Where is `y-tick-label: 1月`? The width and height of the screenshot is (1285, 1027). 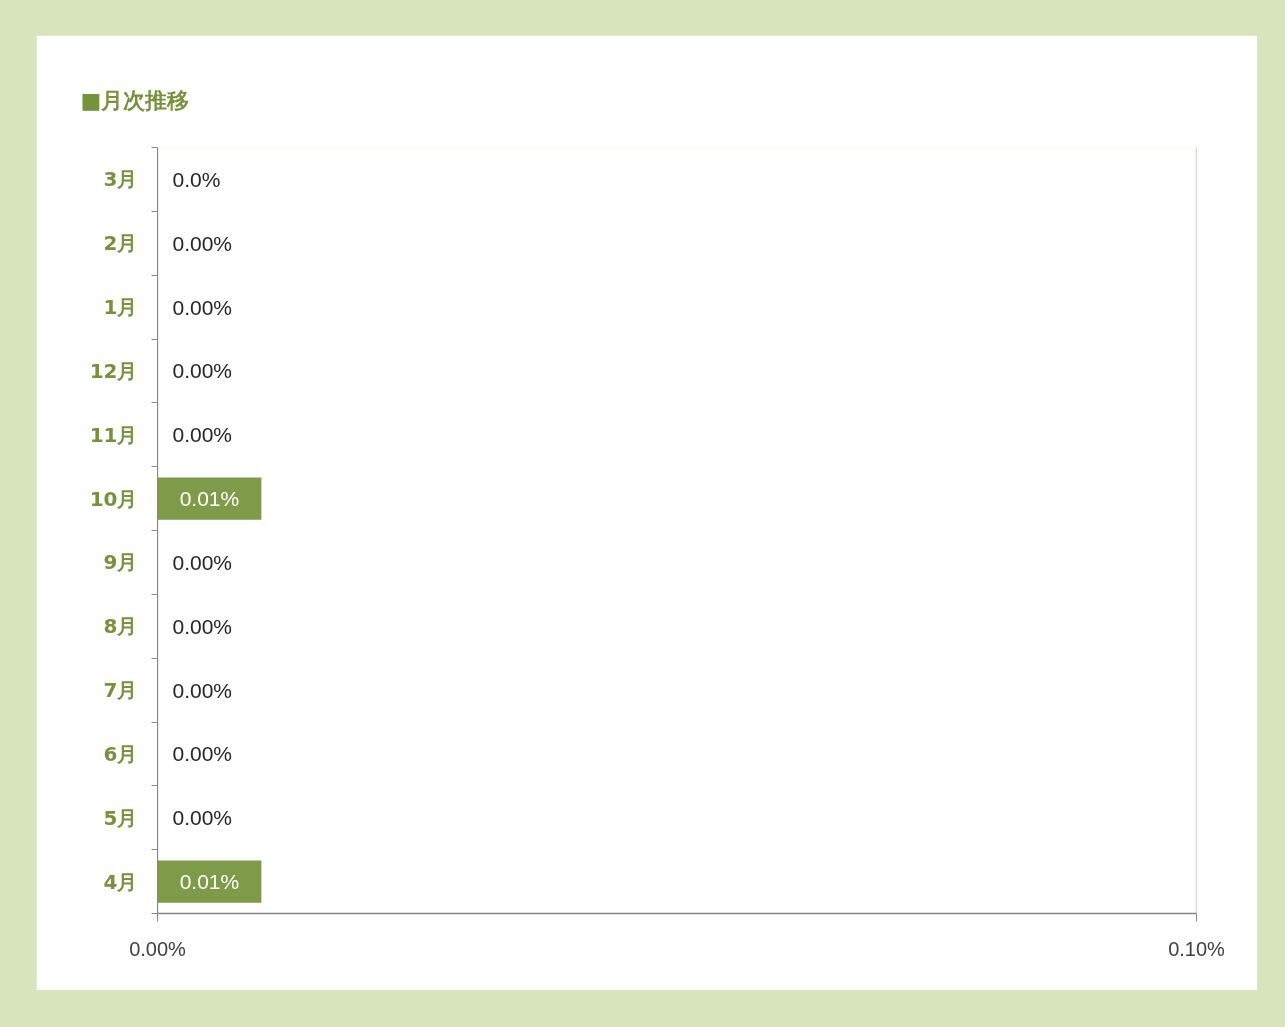 y-tick-label: 1月 is located at coordinates (120, 307).